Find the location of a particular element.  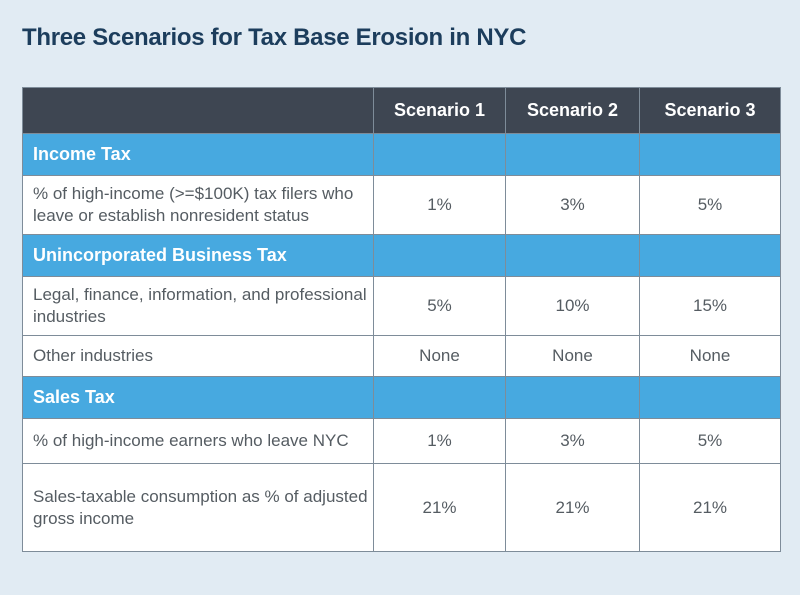

section-label: Unincorporated Business Tax is located at coordinates (198, 255).